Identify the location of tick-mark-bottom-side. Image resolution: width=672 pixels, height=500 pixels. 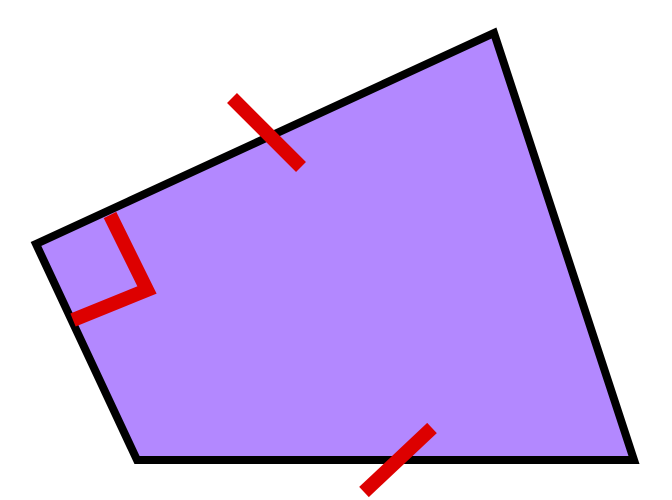
(398, 460).